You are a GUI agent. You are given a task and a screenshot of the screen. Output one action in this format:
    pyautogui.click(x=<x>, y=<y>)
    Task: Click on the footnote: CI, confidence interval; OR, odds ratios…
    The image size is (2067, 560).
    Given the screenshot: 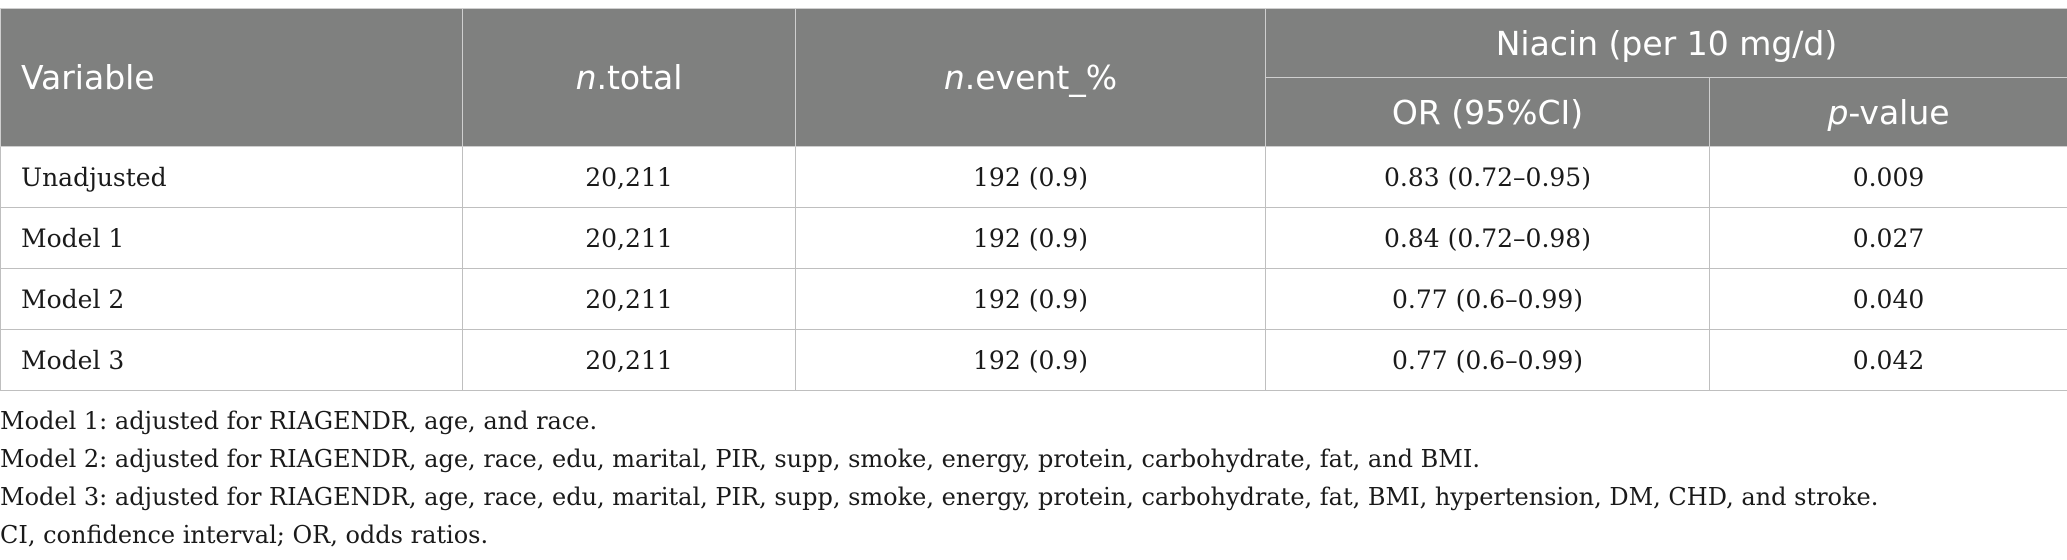 What is the action you would take?
    pyautogui.click(x=244, y=535)
    